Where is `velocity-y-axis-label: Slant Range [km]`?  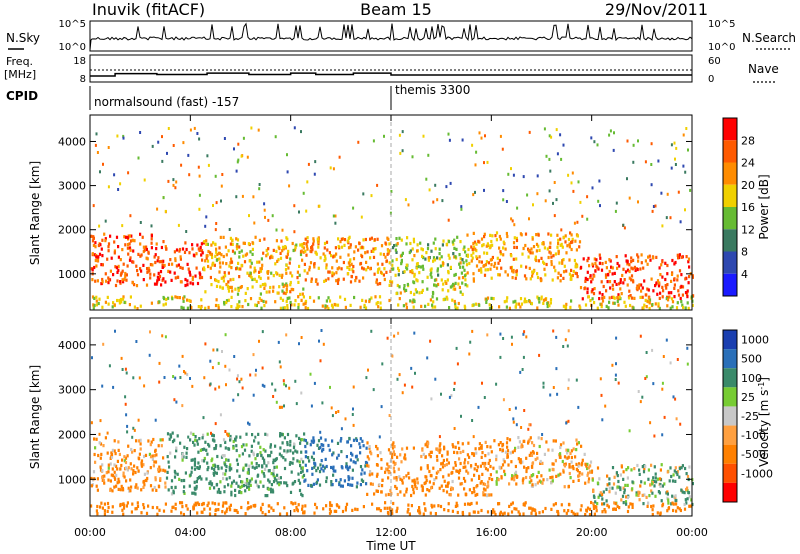
velocity-y-axis-label: Slant Range [km] is located at coordinates (35, 417).